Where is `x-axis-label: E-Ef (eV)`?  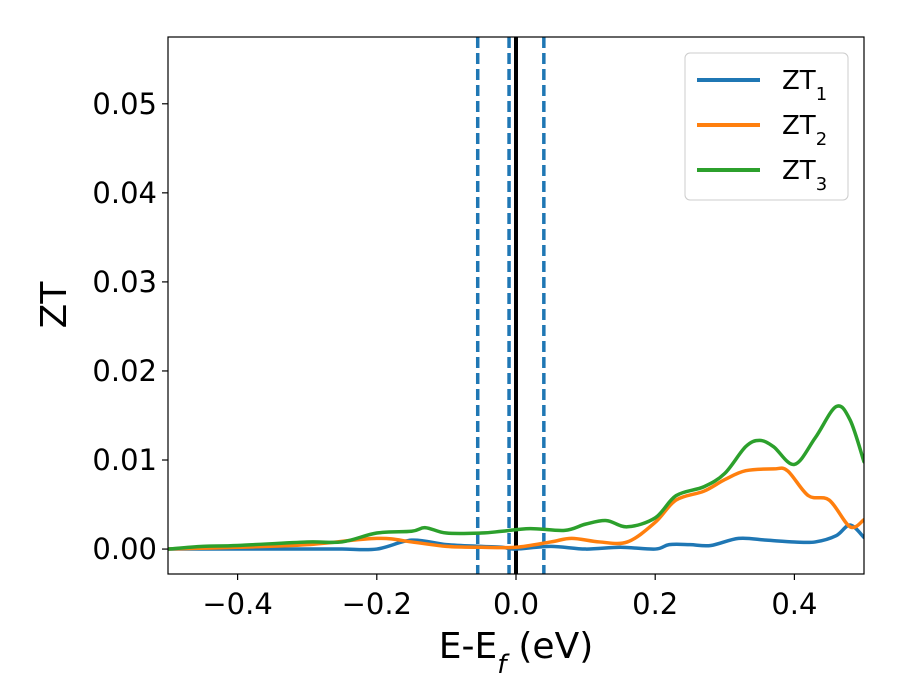
x-axis-label: E-Ef (eV) is located at coordinates (516, 653).